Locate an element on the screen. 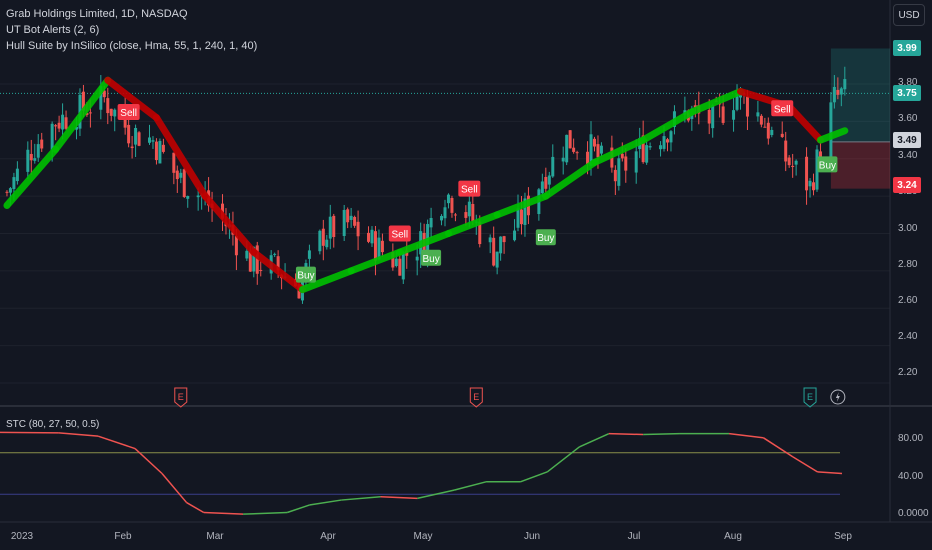  currency-button: USD is located at coordinates (909, 15).